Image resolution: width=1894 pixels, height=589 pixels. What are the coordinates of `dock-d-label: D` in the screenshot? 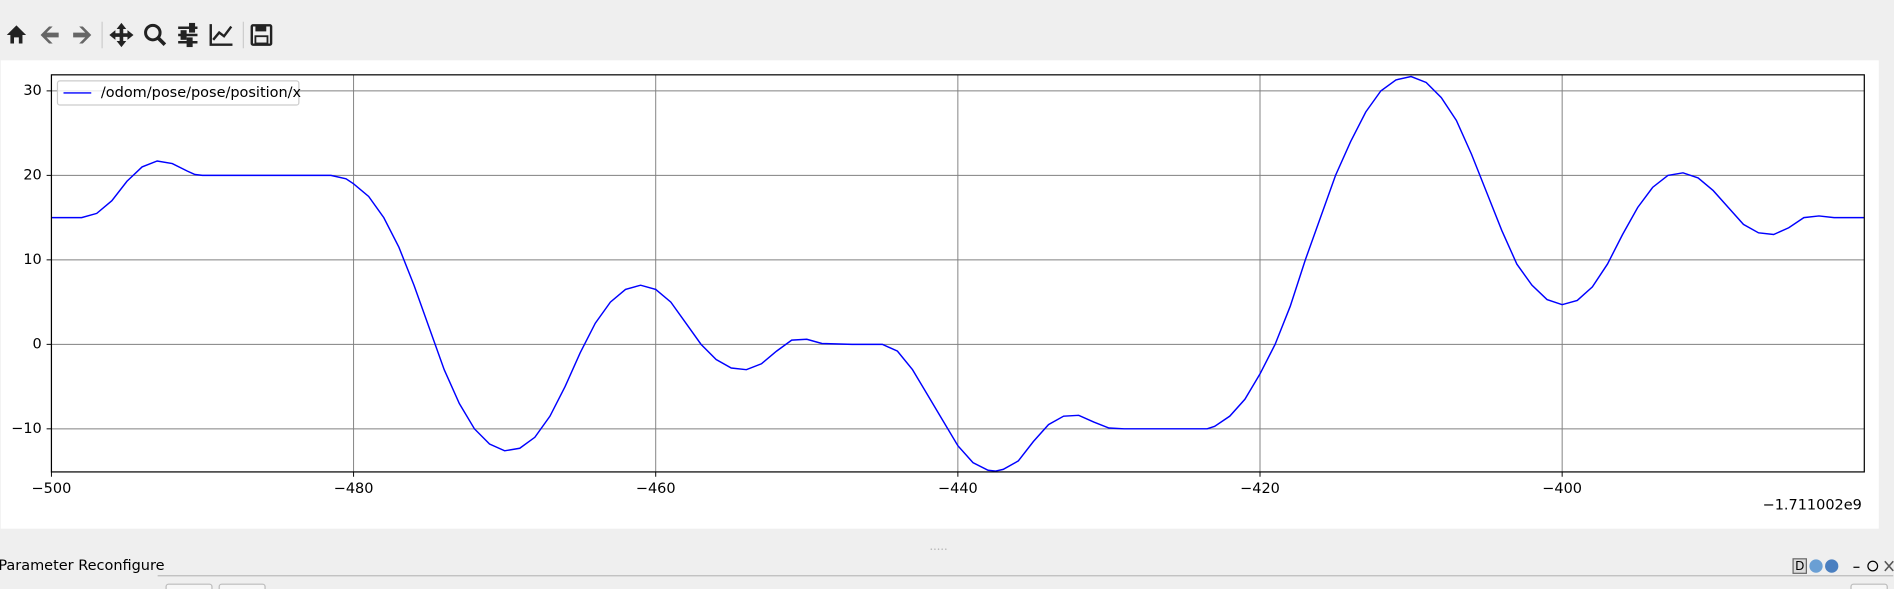 It's located at (1799, 566).